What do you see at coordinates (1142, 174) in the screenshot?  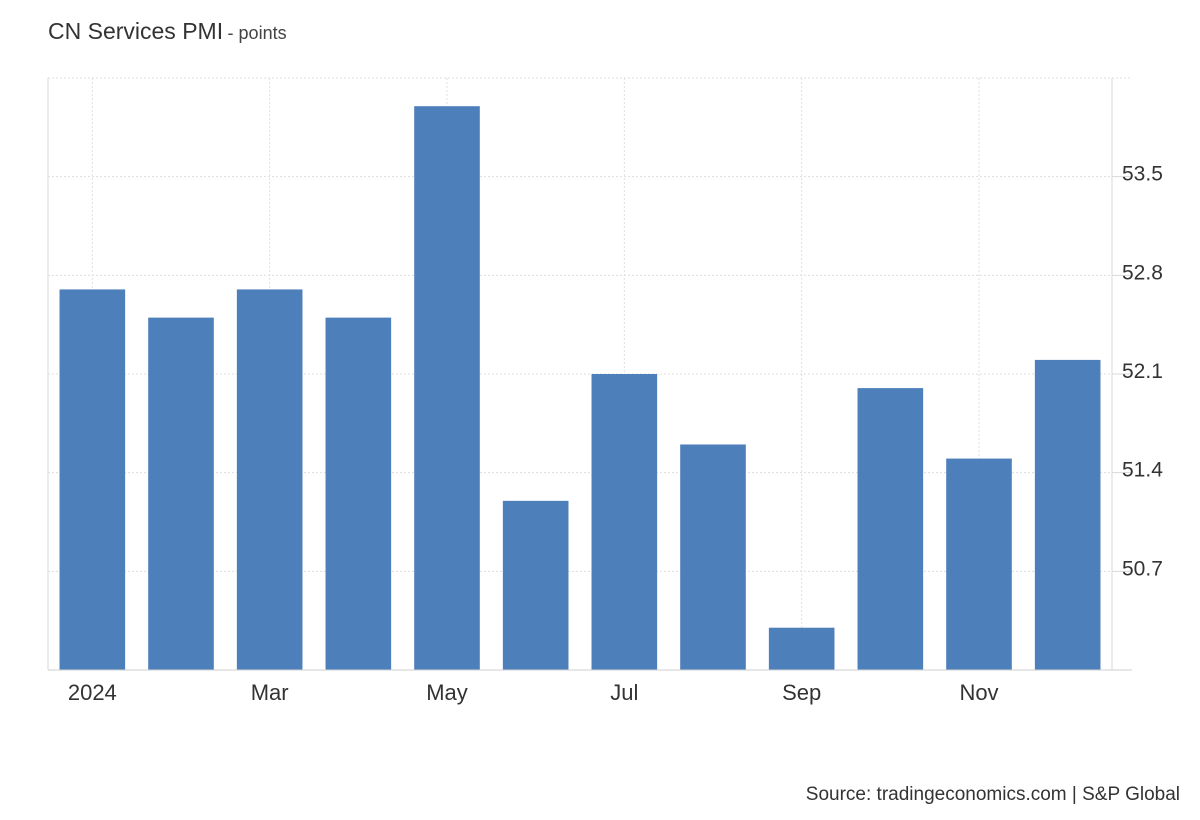 I see `y-tick-label: 53.5` at bounding box center [1142, 174].